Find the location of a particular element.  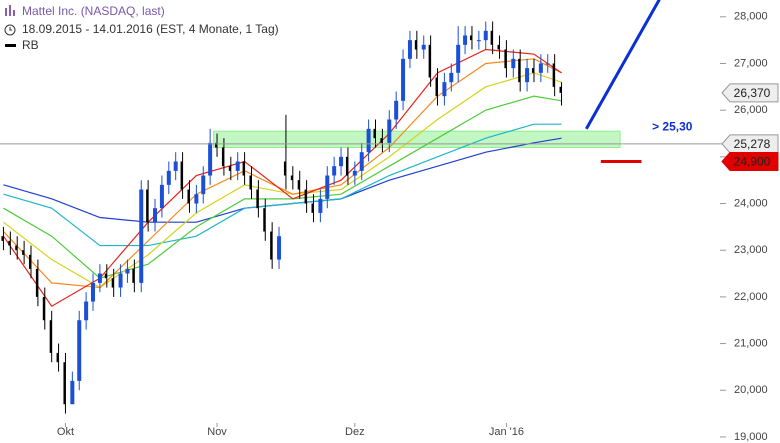

legend-label: RB is located at coordinates (30, 45).